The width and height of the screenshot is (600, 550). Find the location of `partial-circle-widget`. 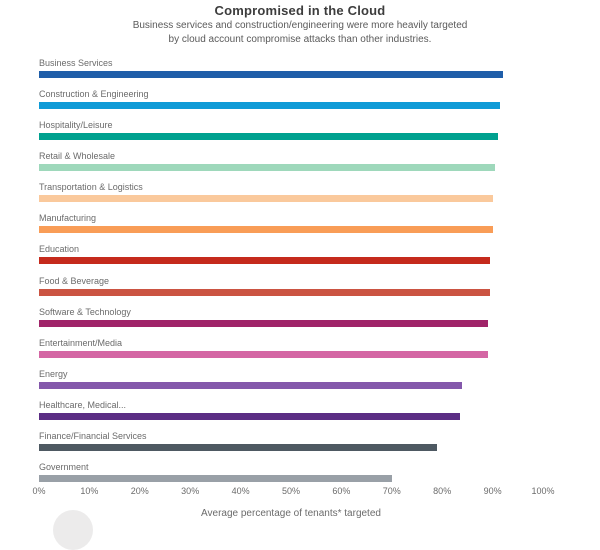

partial-circle-widget is located at coordinates (73, 530).